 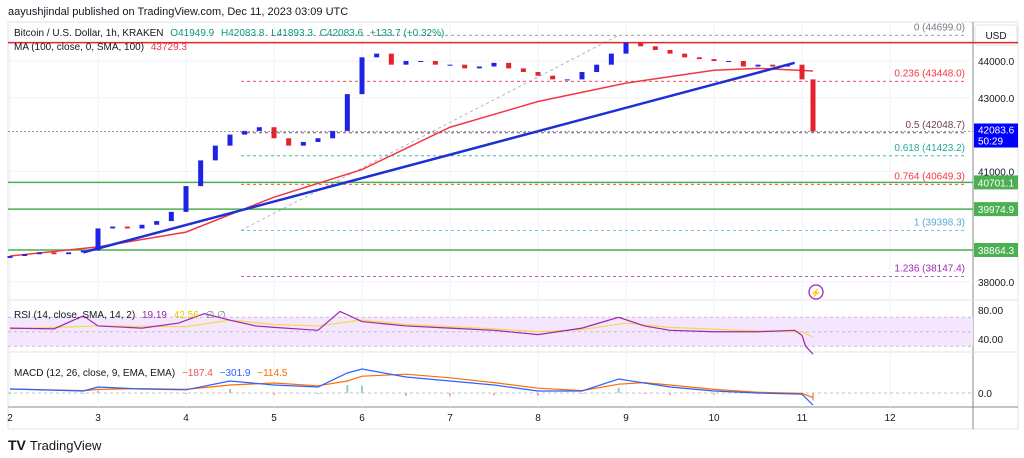 I want to click on x-tick-label: 4, so click(x=186, y=418).